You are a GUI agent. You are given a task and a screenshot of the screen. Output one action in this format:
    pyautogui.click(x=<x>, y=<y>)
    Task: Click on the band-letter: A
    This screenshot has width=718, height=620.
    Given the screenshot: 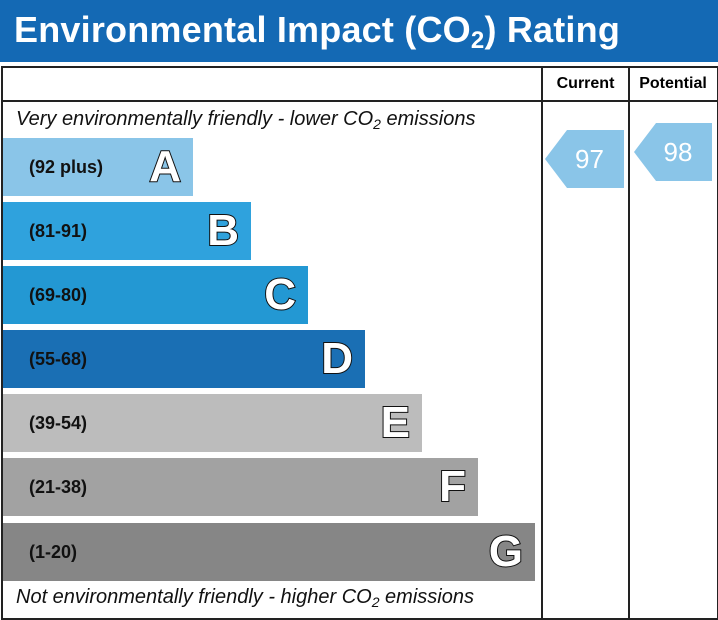 What is the action you would take?
    pyautogui.click(x=165, y=166)
    